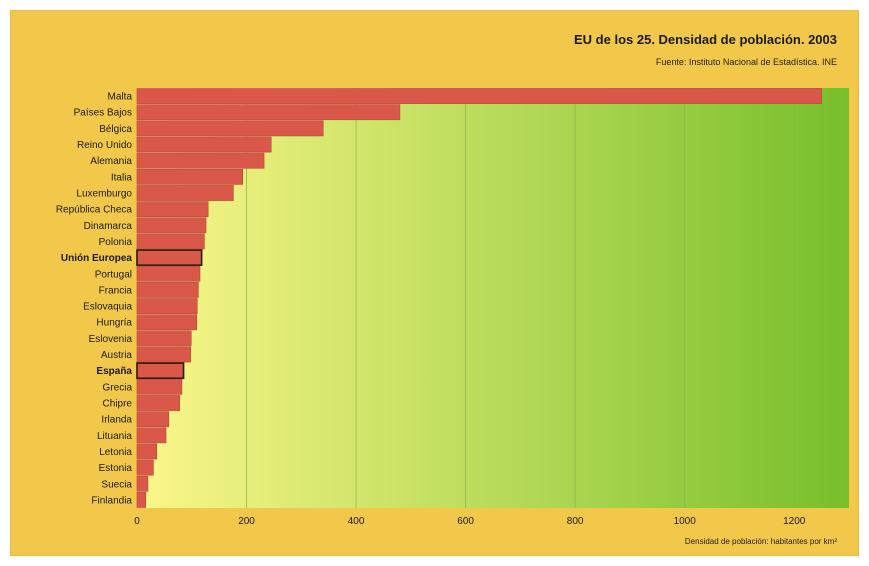 Image resolution: width=869 pixels, height=566 pixels. What do you see at coordinates (114, 323) in the screenshot?
I see `category-label: Hungría` at bounding box center [114, 323].